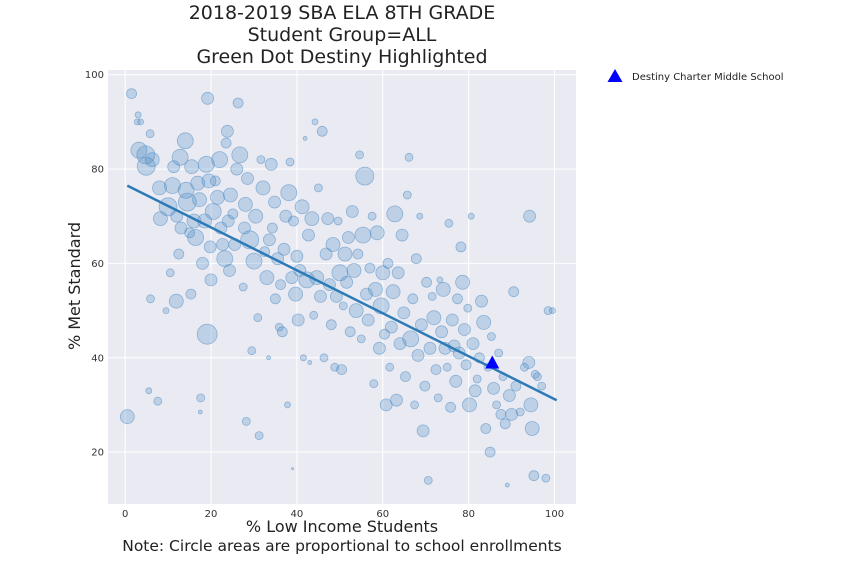  What do you see at coordinates (615, 75) in the screenshot?
I see `legend-triangle-icon` at bounding box center [615, 75].